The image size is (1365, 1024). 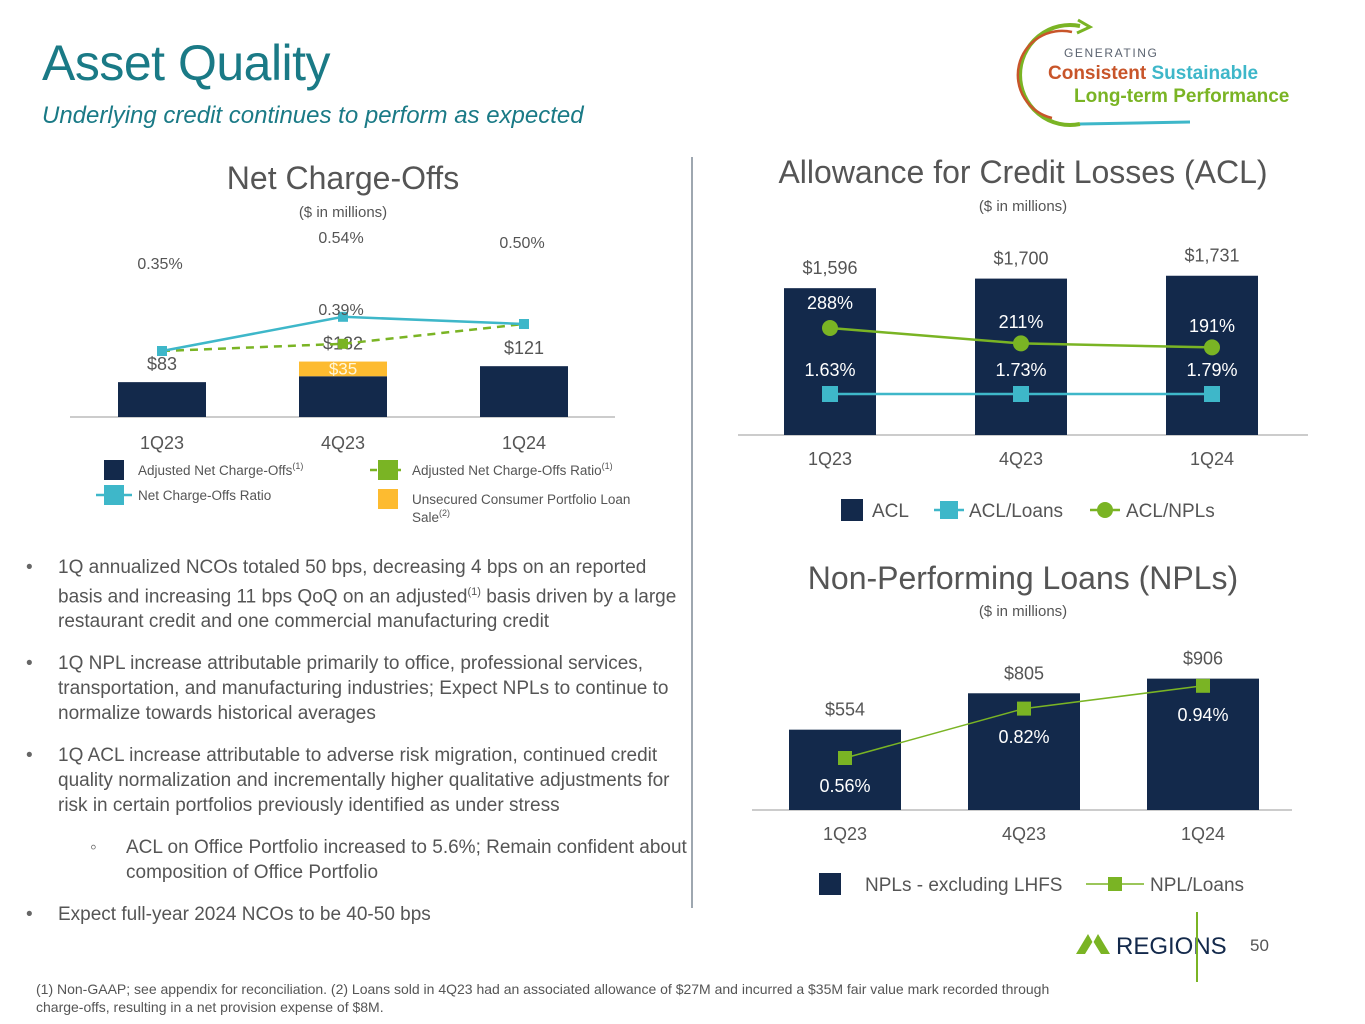 What do you see at coordinates (343, 212) in the screenshot?
I see `nco-chart-subtitle: ($ in millions)` at bounding box center [343, 212].